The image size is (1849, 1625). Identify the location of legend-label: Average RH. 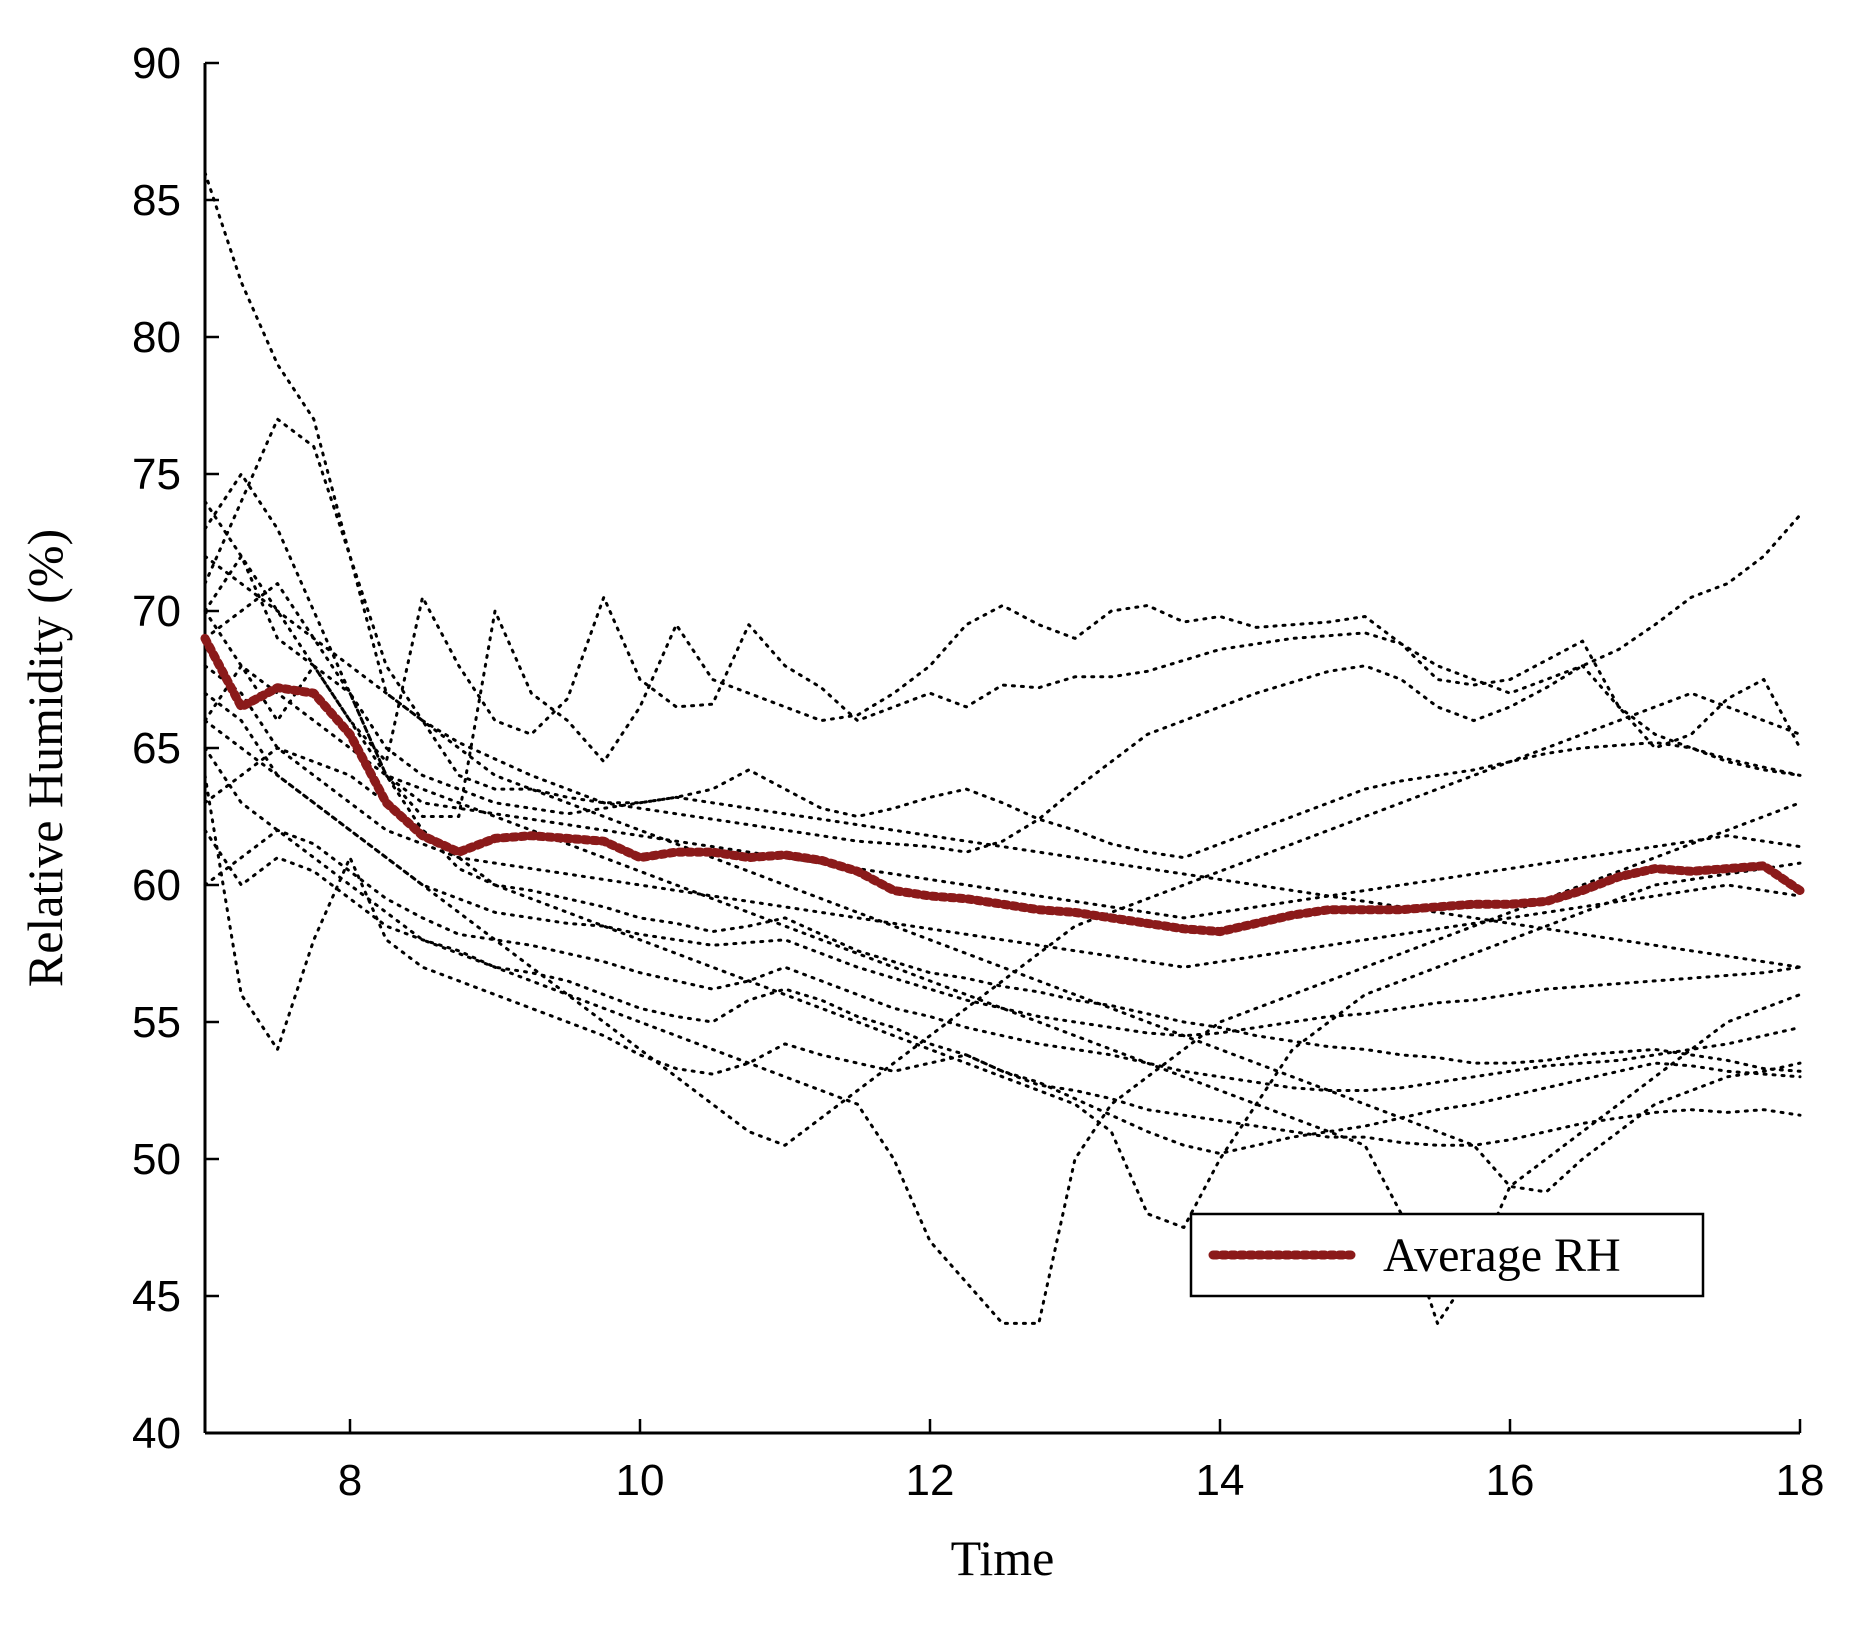
(1502, 1255).